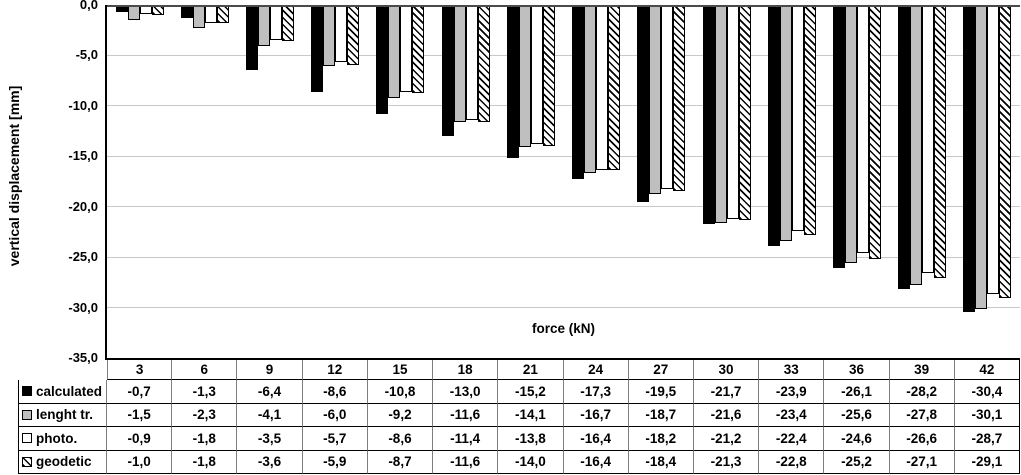 Image resolution: width=1021 pixels, height=475 pixels. Describe the element at coordinates (335, 439) in the screenshot. I see `table-cell-photo-force-12: -5,7` at that location.